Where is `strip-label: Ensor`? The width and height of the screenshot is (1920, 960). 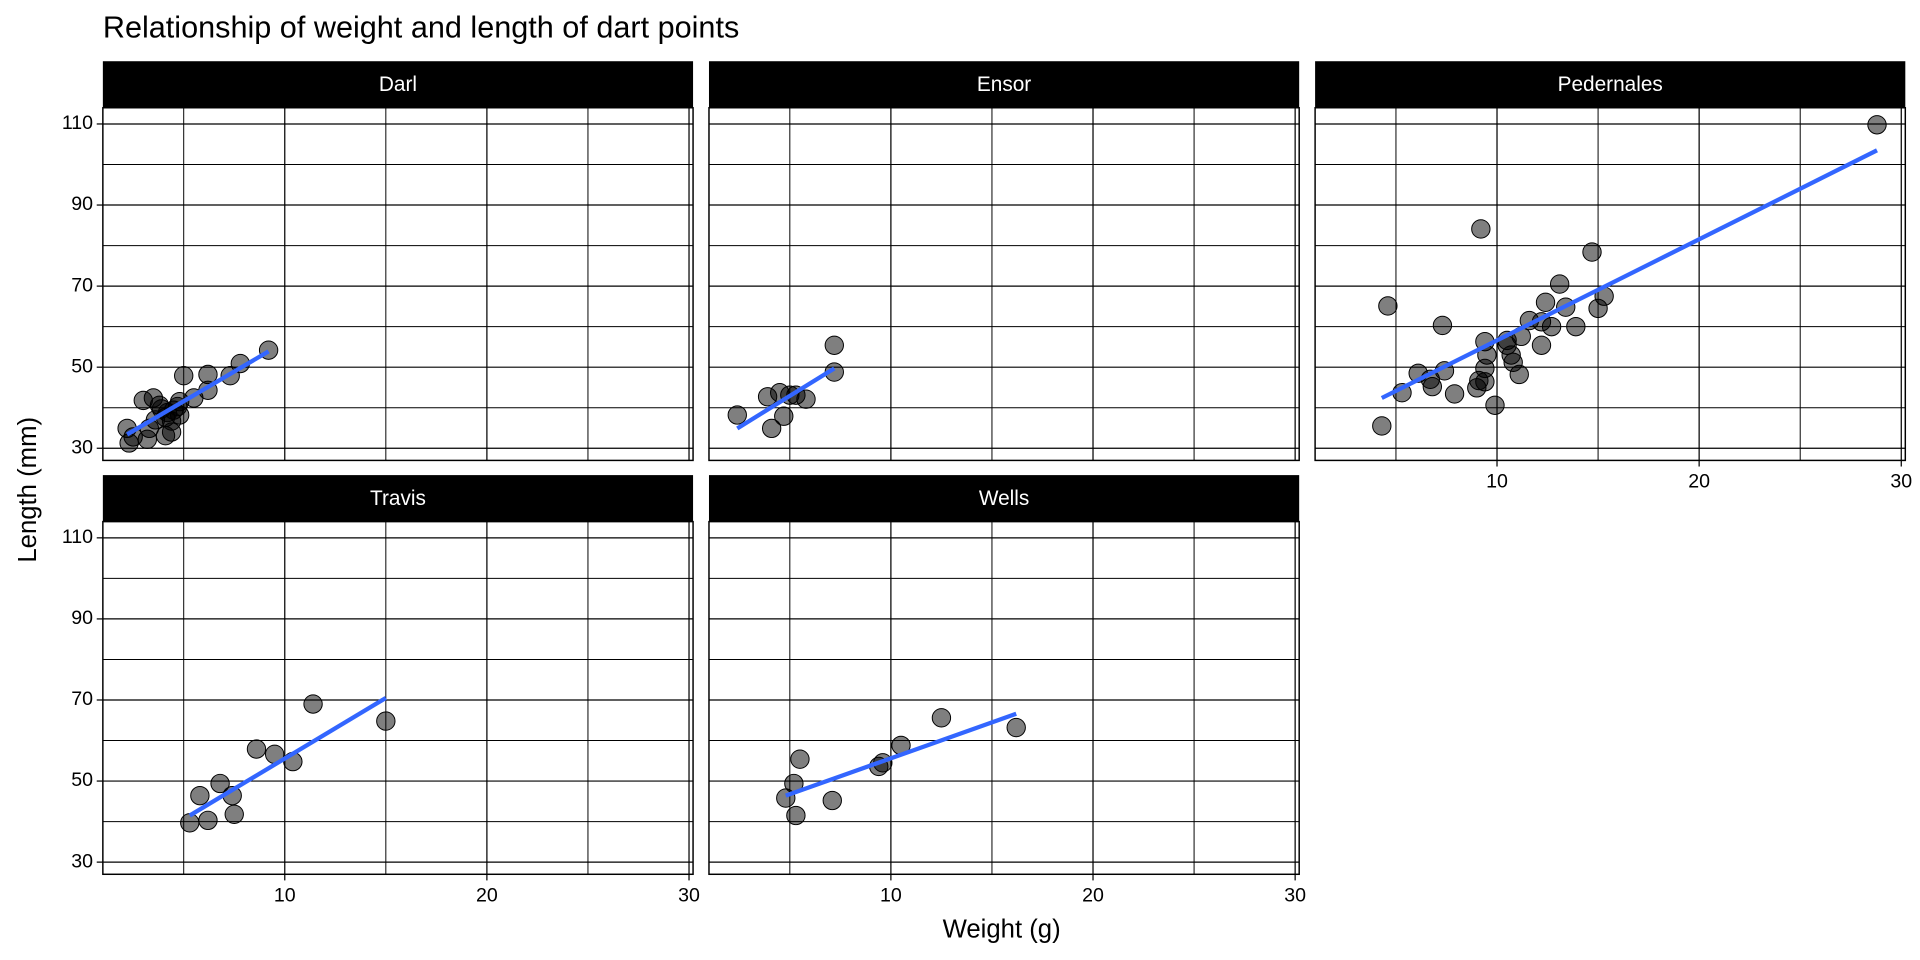 strip-label: Ensor is located at coordinates (1004, 84).